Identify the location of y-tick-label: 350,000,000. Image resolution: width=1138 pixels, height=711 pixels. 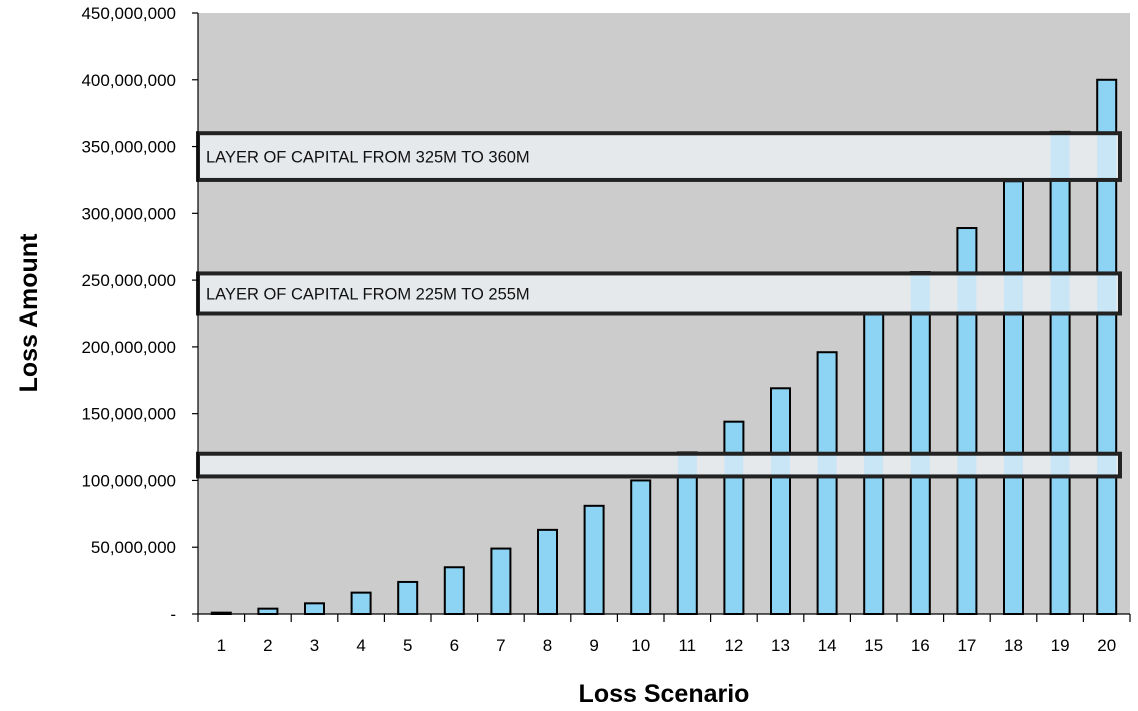
(128, 147).